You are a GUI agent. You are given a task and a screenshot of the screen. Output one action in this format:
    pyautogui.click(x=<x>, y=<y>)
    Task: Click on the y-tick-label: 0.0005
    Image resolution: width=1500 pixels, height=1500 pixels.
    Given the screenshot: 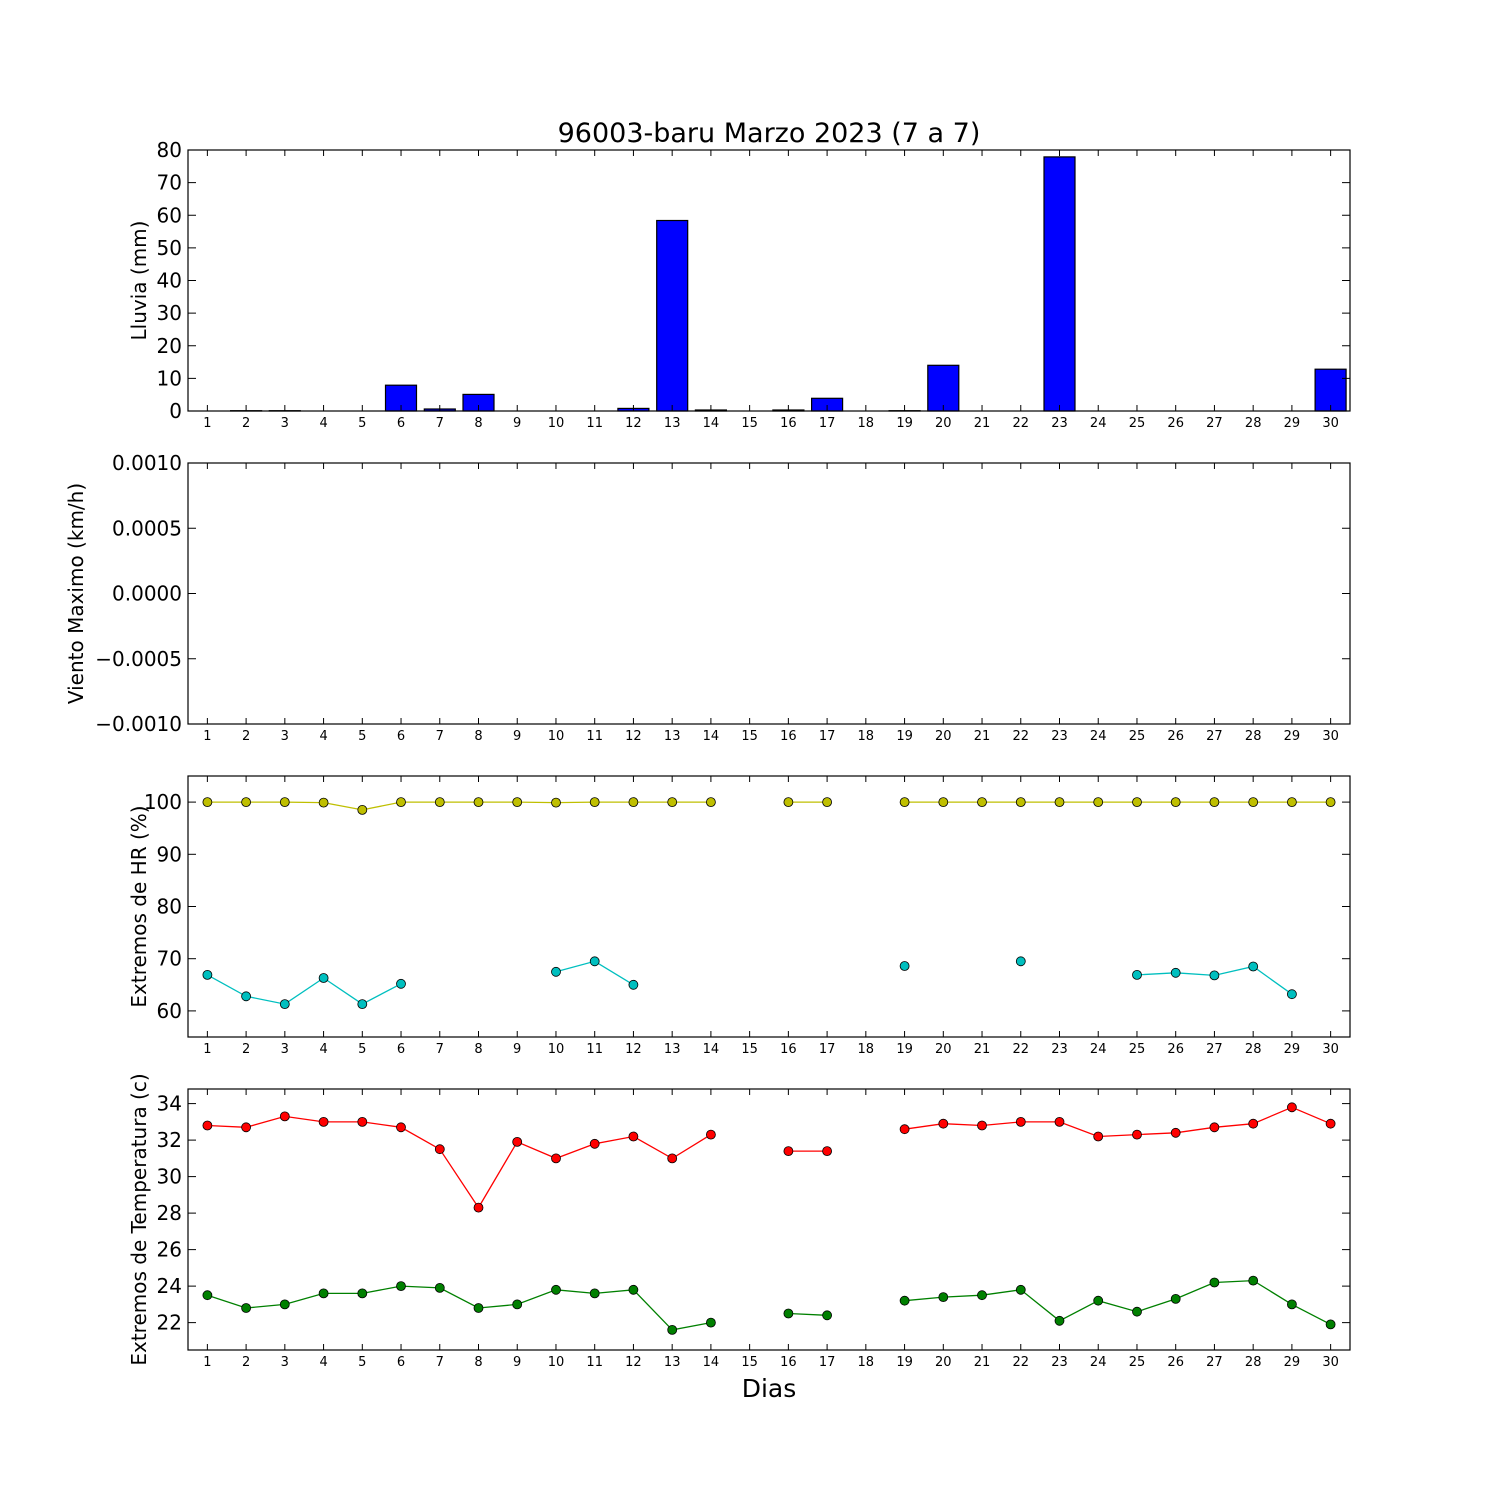 What is the action you would take?
    pyautogui.click(x=147, y=528)
    